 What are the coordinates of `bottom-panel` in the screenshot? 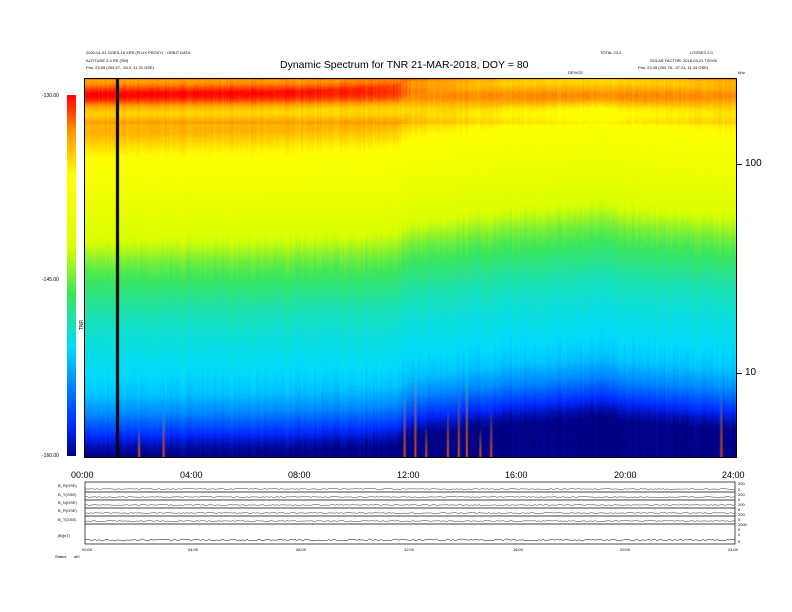 It's located at (410, 513).